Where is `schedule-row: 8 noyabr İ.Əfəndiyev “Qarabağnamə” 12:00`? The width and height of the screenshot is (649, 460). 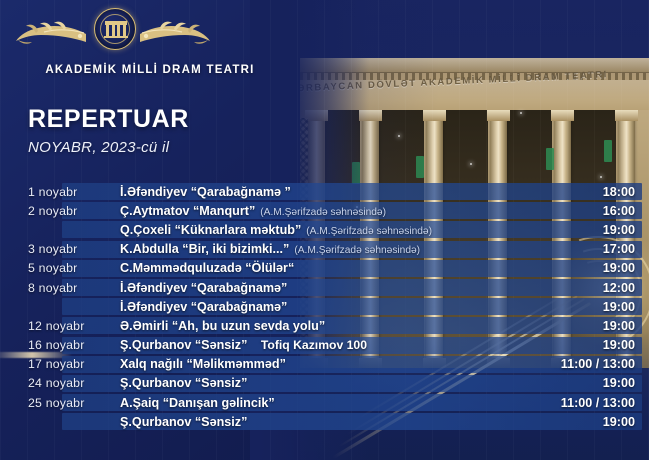
schedule-row: 8 noyabr İ.Əfəndiyev “Qarabağnamə” 12:00 is located at coordinates (324, 287).